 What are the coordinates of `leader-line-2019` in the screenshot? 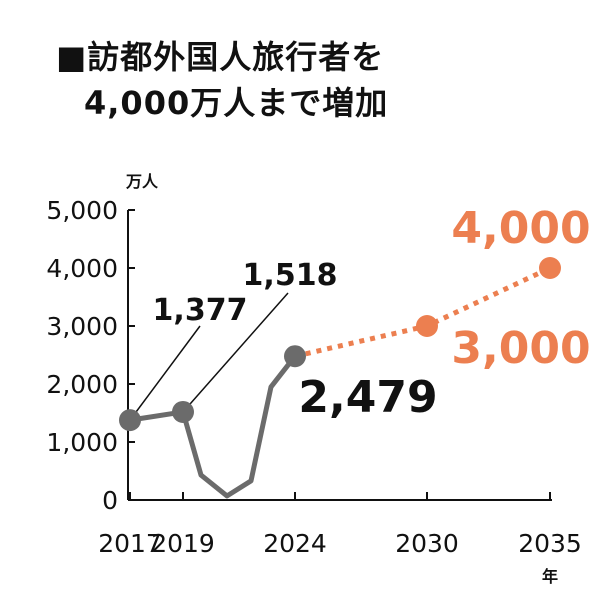 It's located at (235, 352).